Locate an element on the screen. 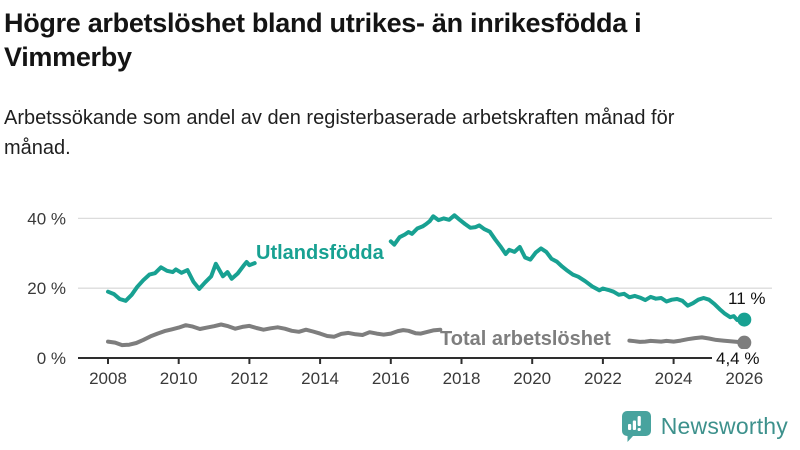 Image resolution: width=800 pixels, height=450 pixels. brand-name: Newsworthy is located at coordinates (724, 426).